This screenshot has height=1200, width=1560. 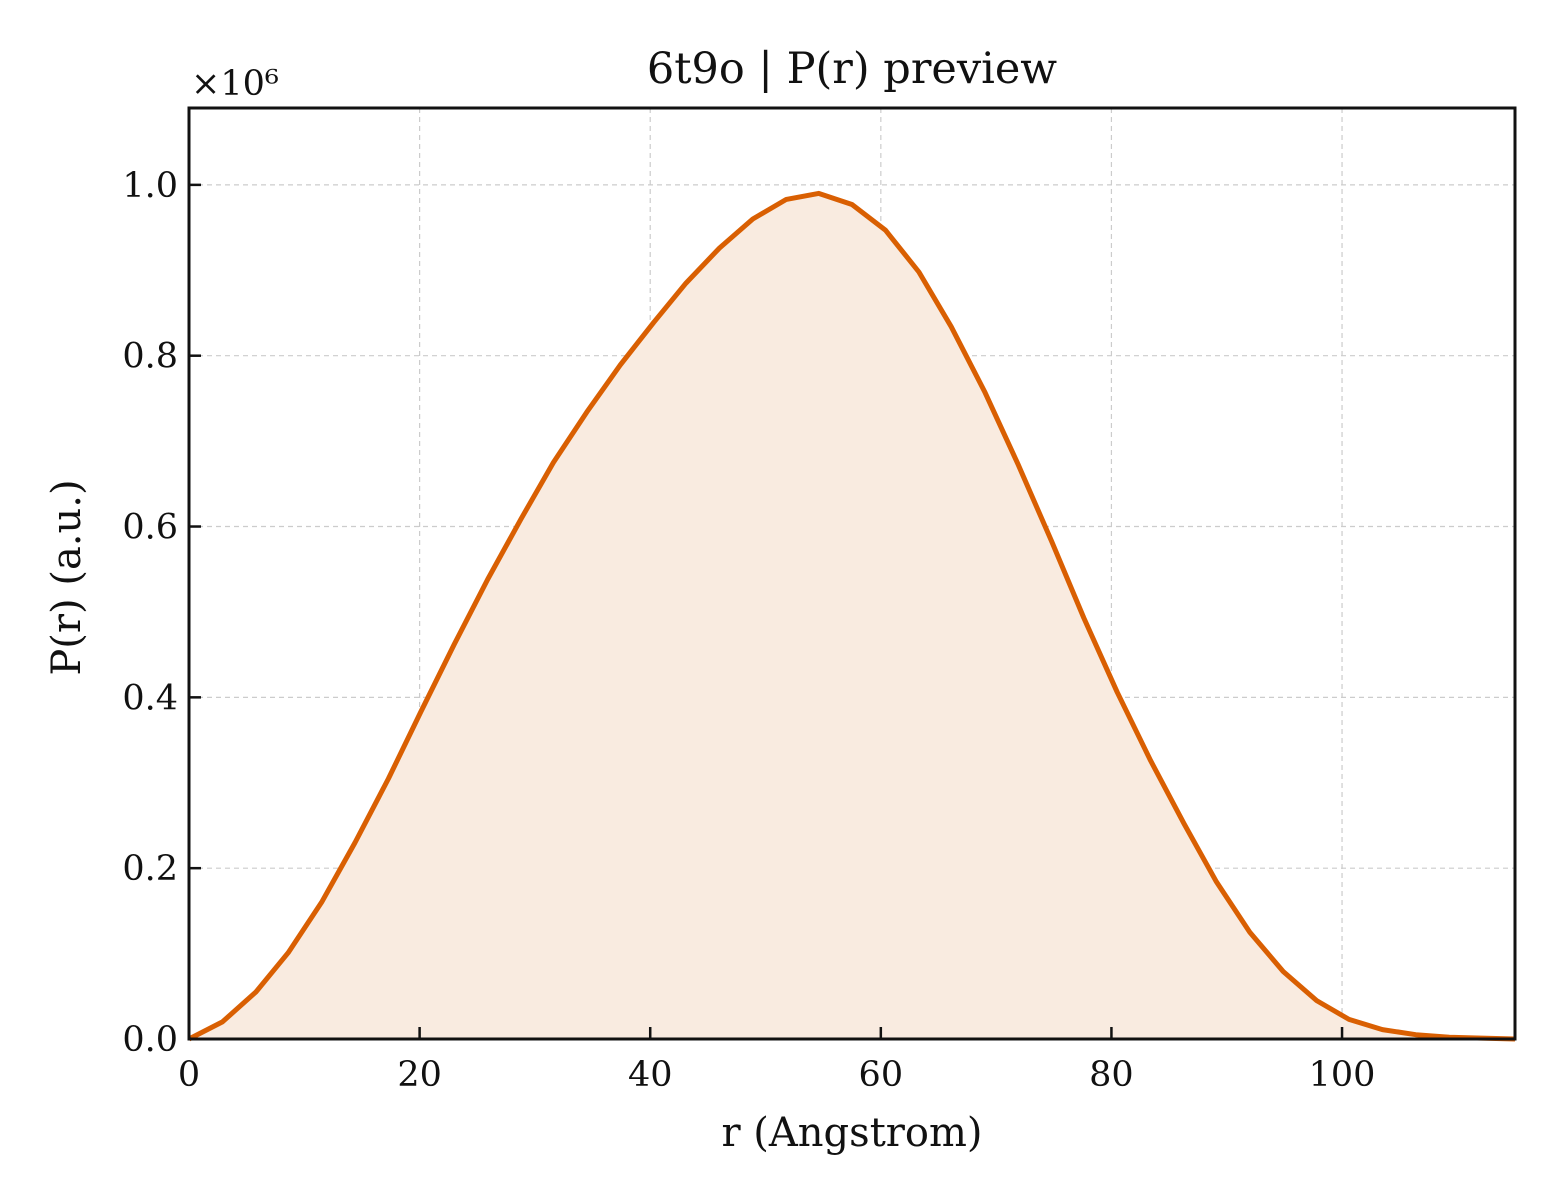 I want to click on x-tick-label: 40, so click(x=650, y=1075).